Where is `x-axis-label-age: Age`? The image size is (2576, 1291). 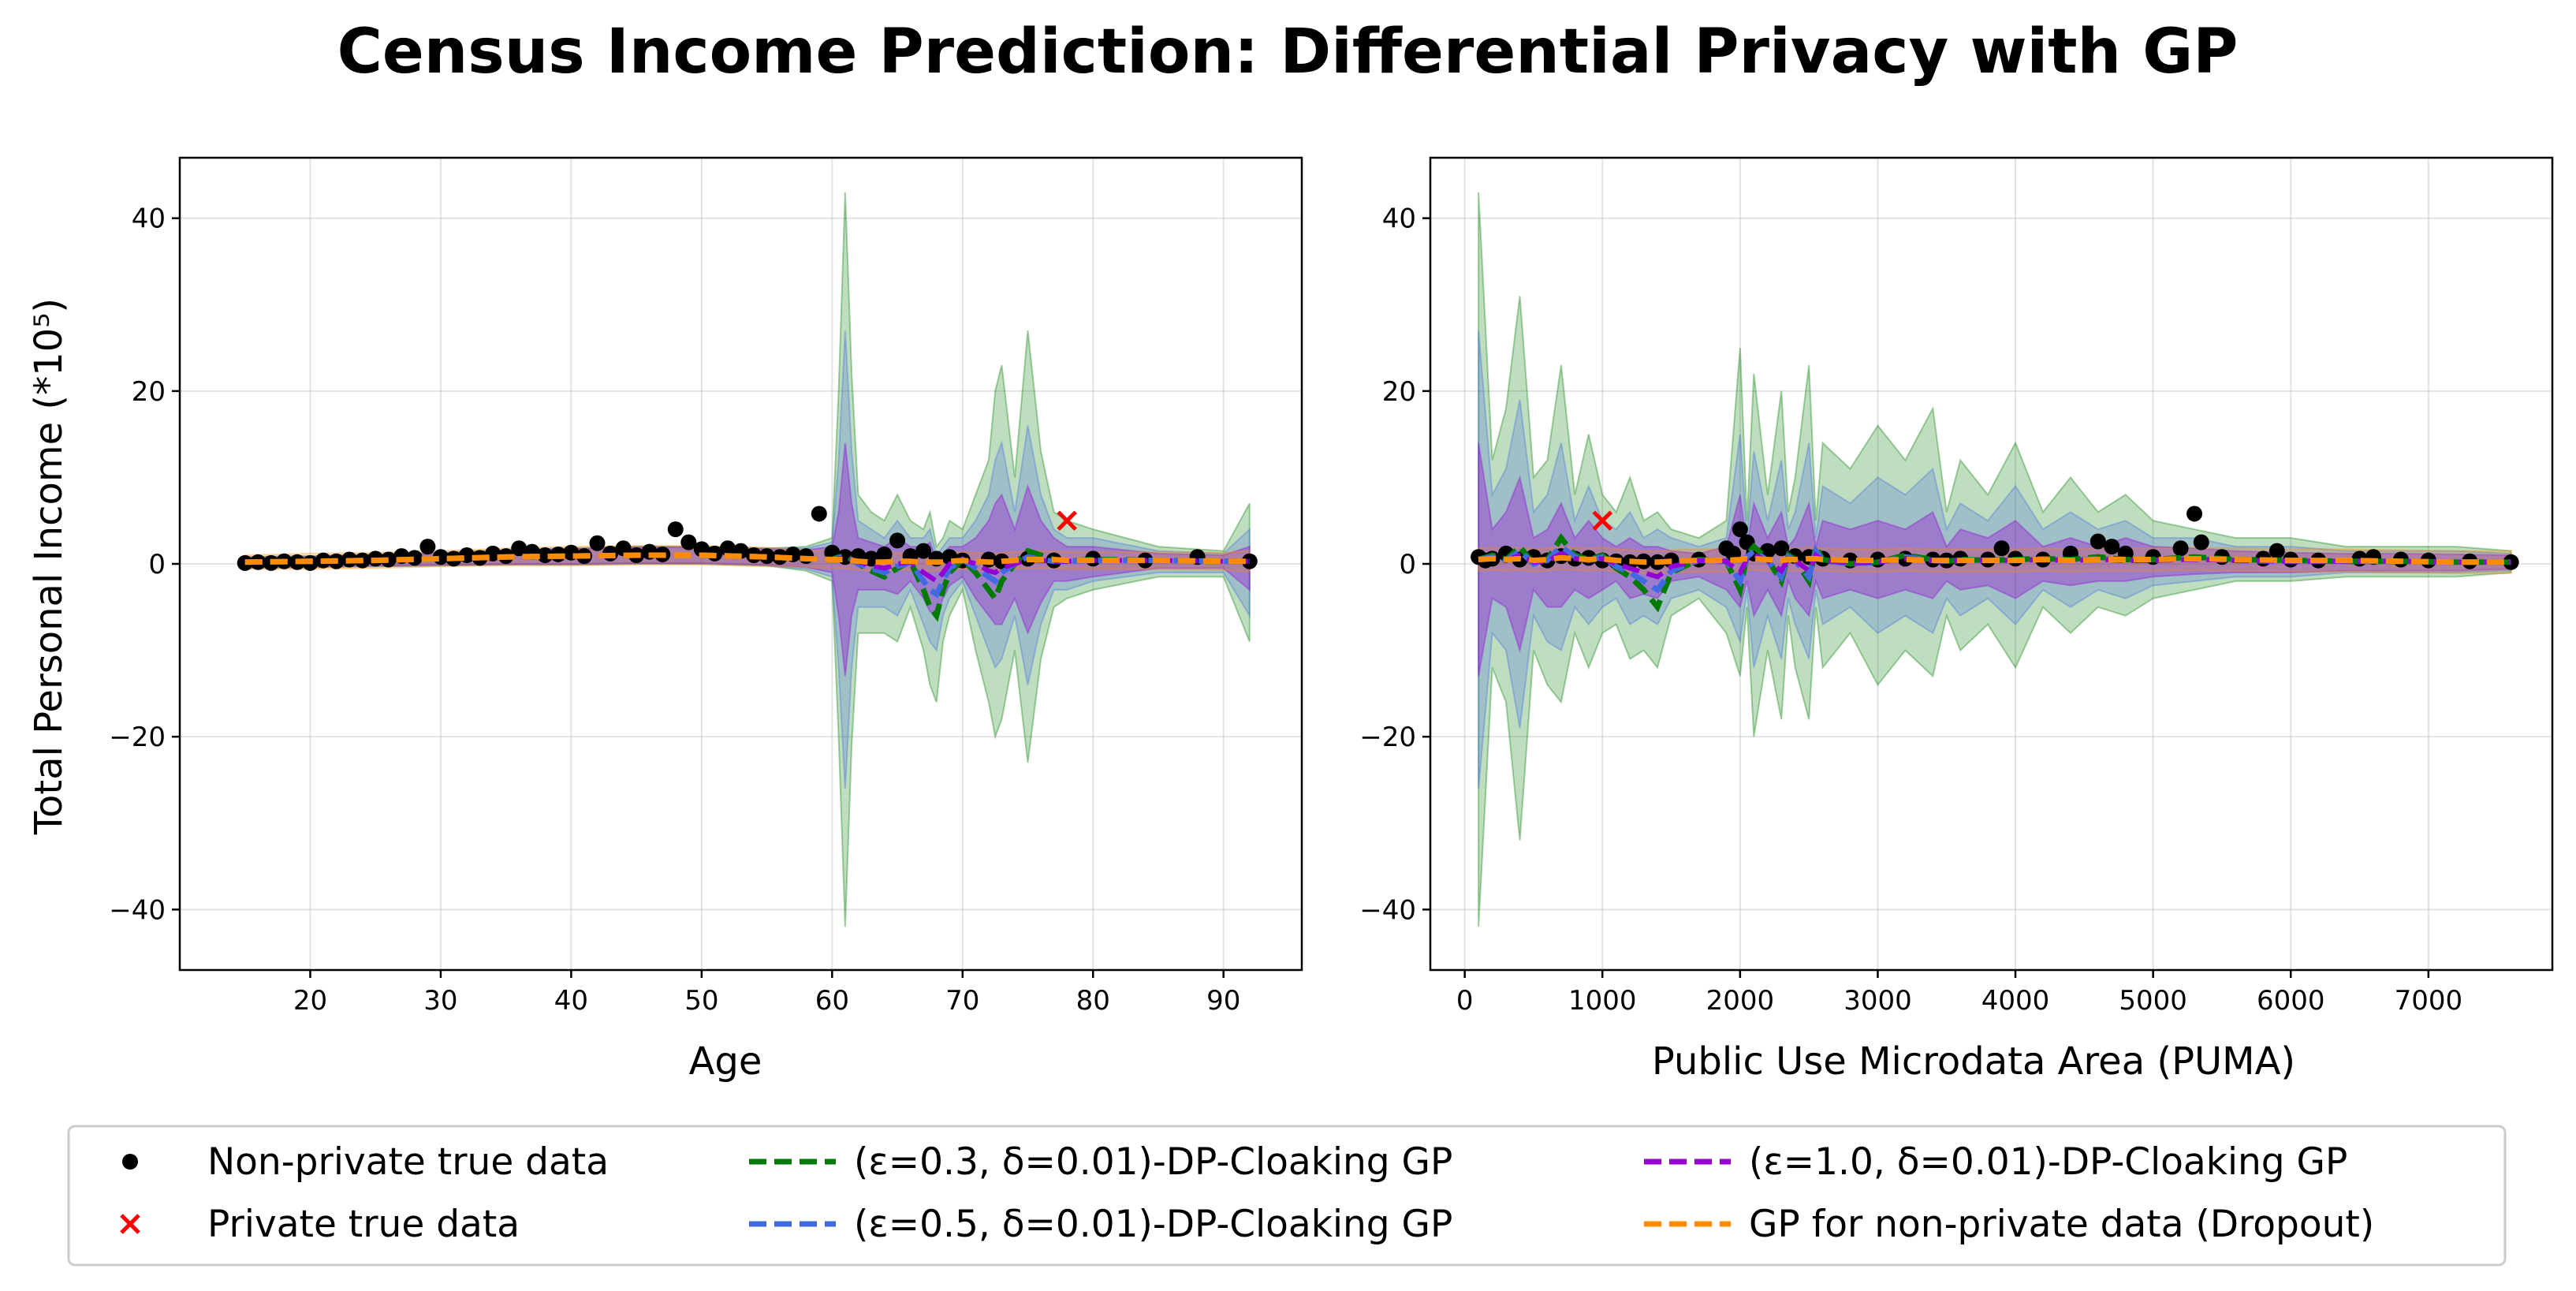 x-axis-label-age: Age is located at coordinates (726, 1061).